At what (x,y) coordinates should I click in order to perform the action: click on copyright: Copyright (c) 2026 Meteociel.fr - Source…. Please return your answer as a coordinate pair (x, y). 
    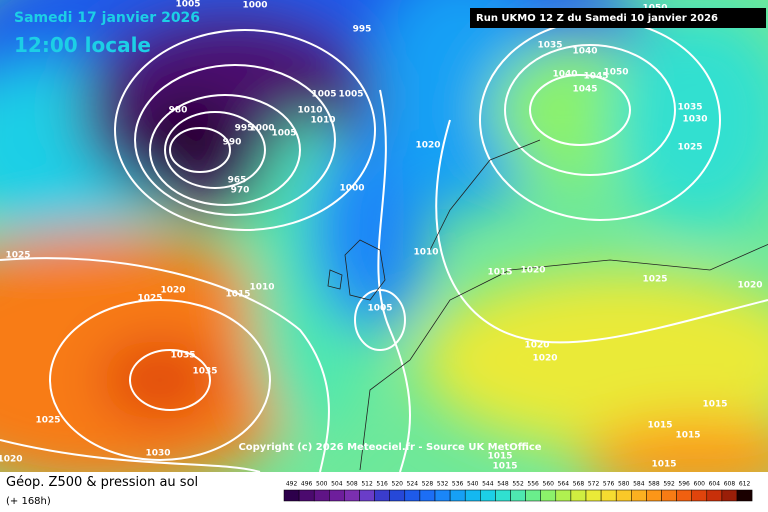
    Looking at the image, I should click on (389, 447).